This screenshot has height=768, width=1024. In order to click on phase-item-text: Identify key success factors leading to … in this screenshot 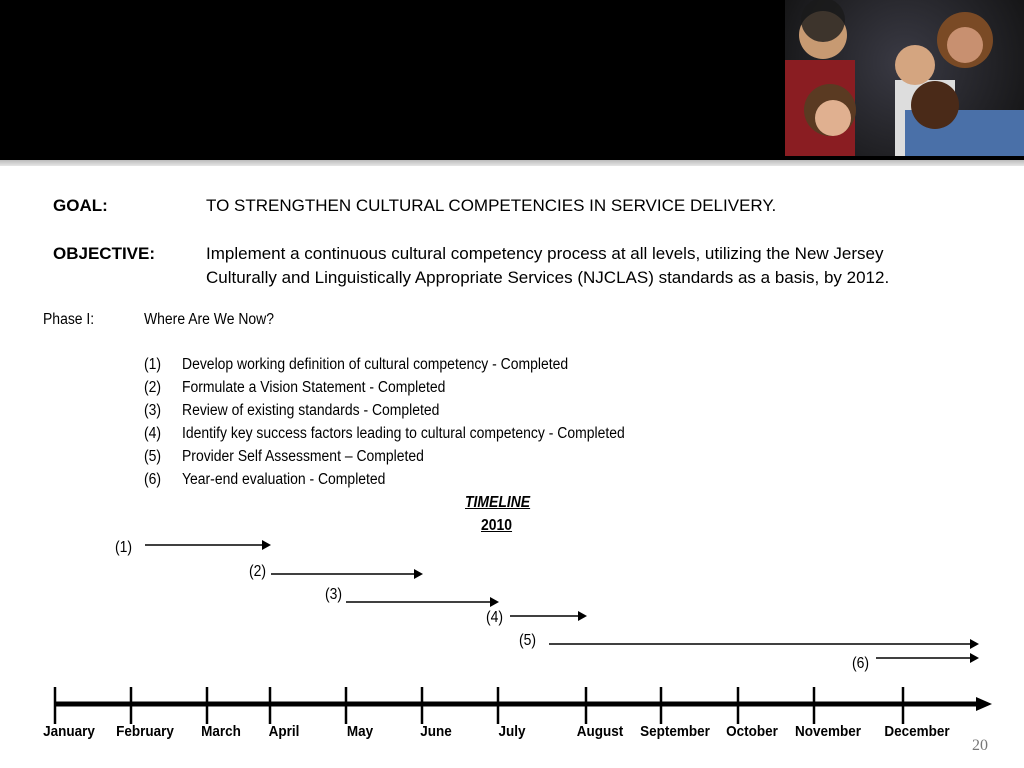, I will do `click(403, 433)`.